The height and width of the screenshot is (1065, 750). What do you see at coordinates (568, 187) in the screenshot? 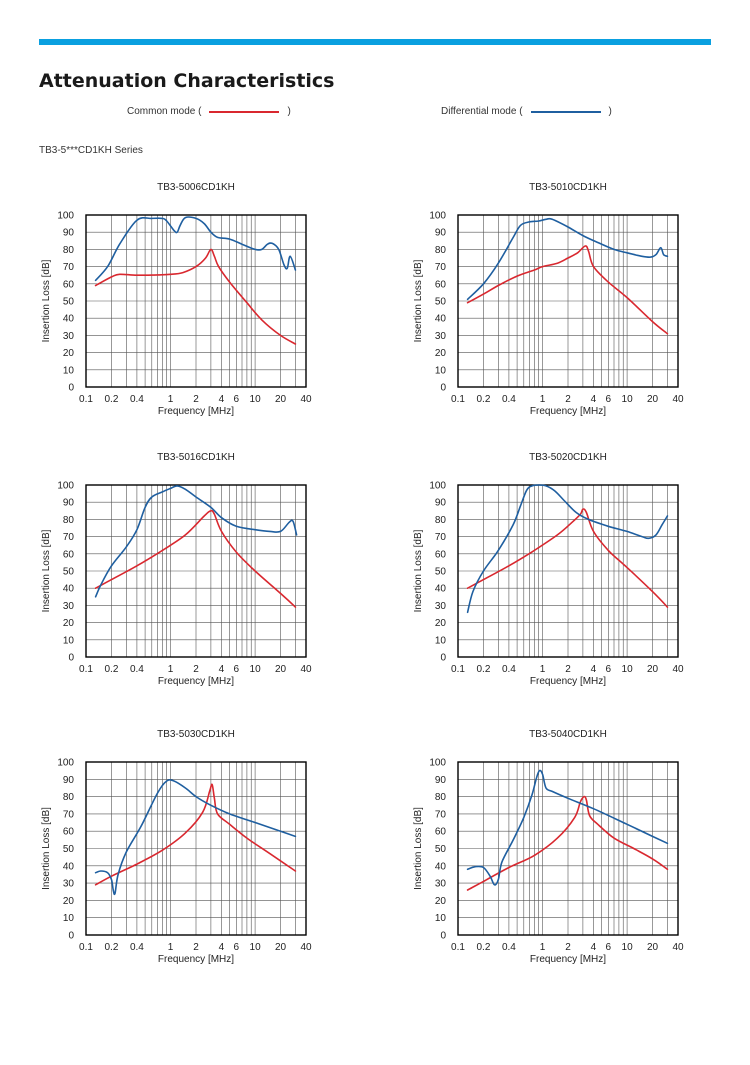
I see `chart-title: TB3-5010CD1KH` at bounding box center [568, 187].